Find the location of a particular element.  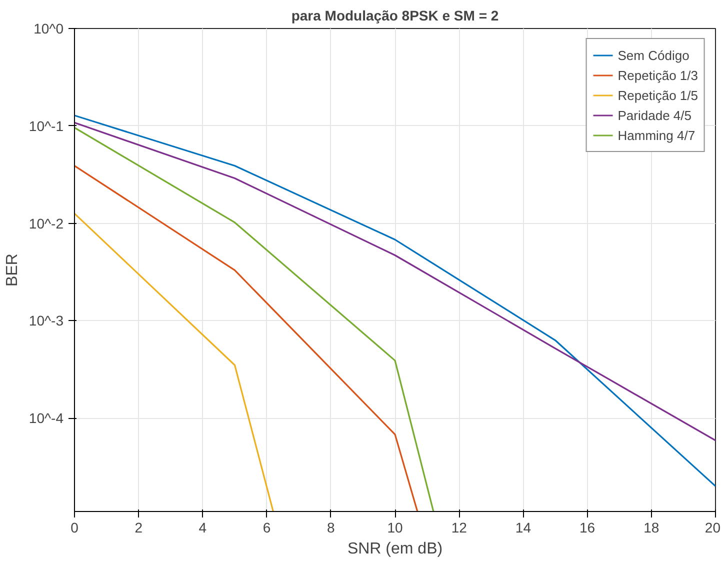

x-tick-label: 20 is located at coordinates (712, 528).